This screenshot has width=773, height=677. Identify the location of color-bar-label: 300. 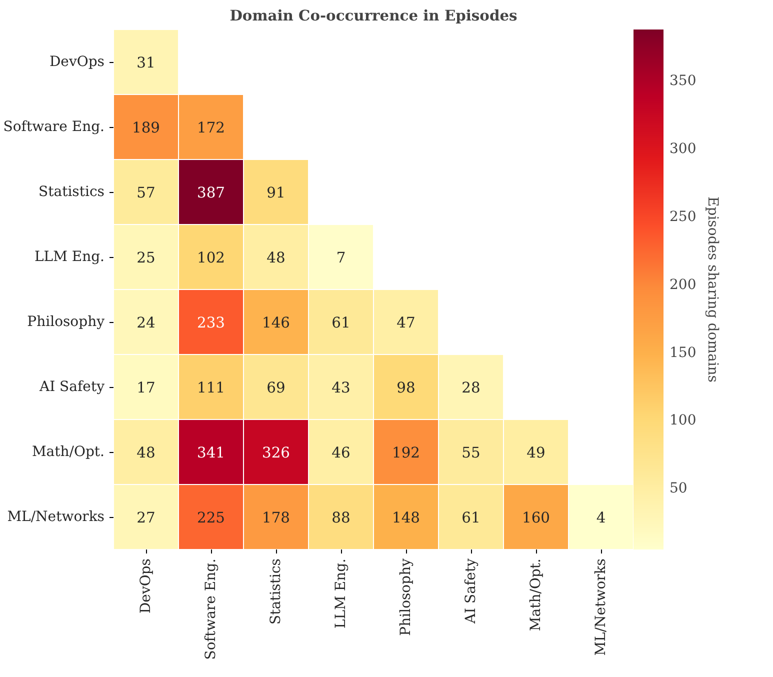
(683, 149).